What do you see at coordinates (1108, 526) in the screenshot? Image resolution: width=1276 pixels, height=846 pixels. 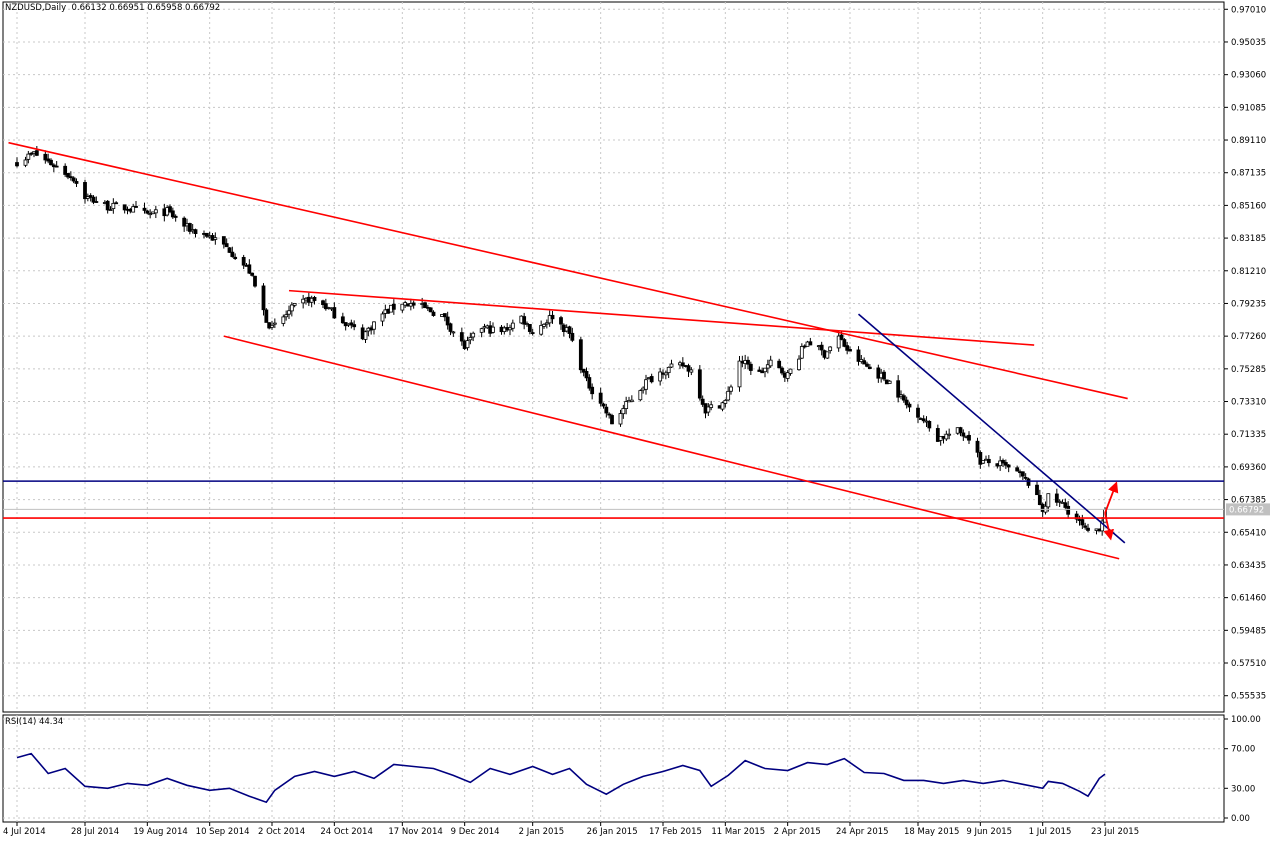 I see `arrow-down` at bounding box center [1108, 526].